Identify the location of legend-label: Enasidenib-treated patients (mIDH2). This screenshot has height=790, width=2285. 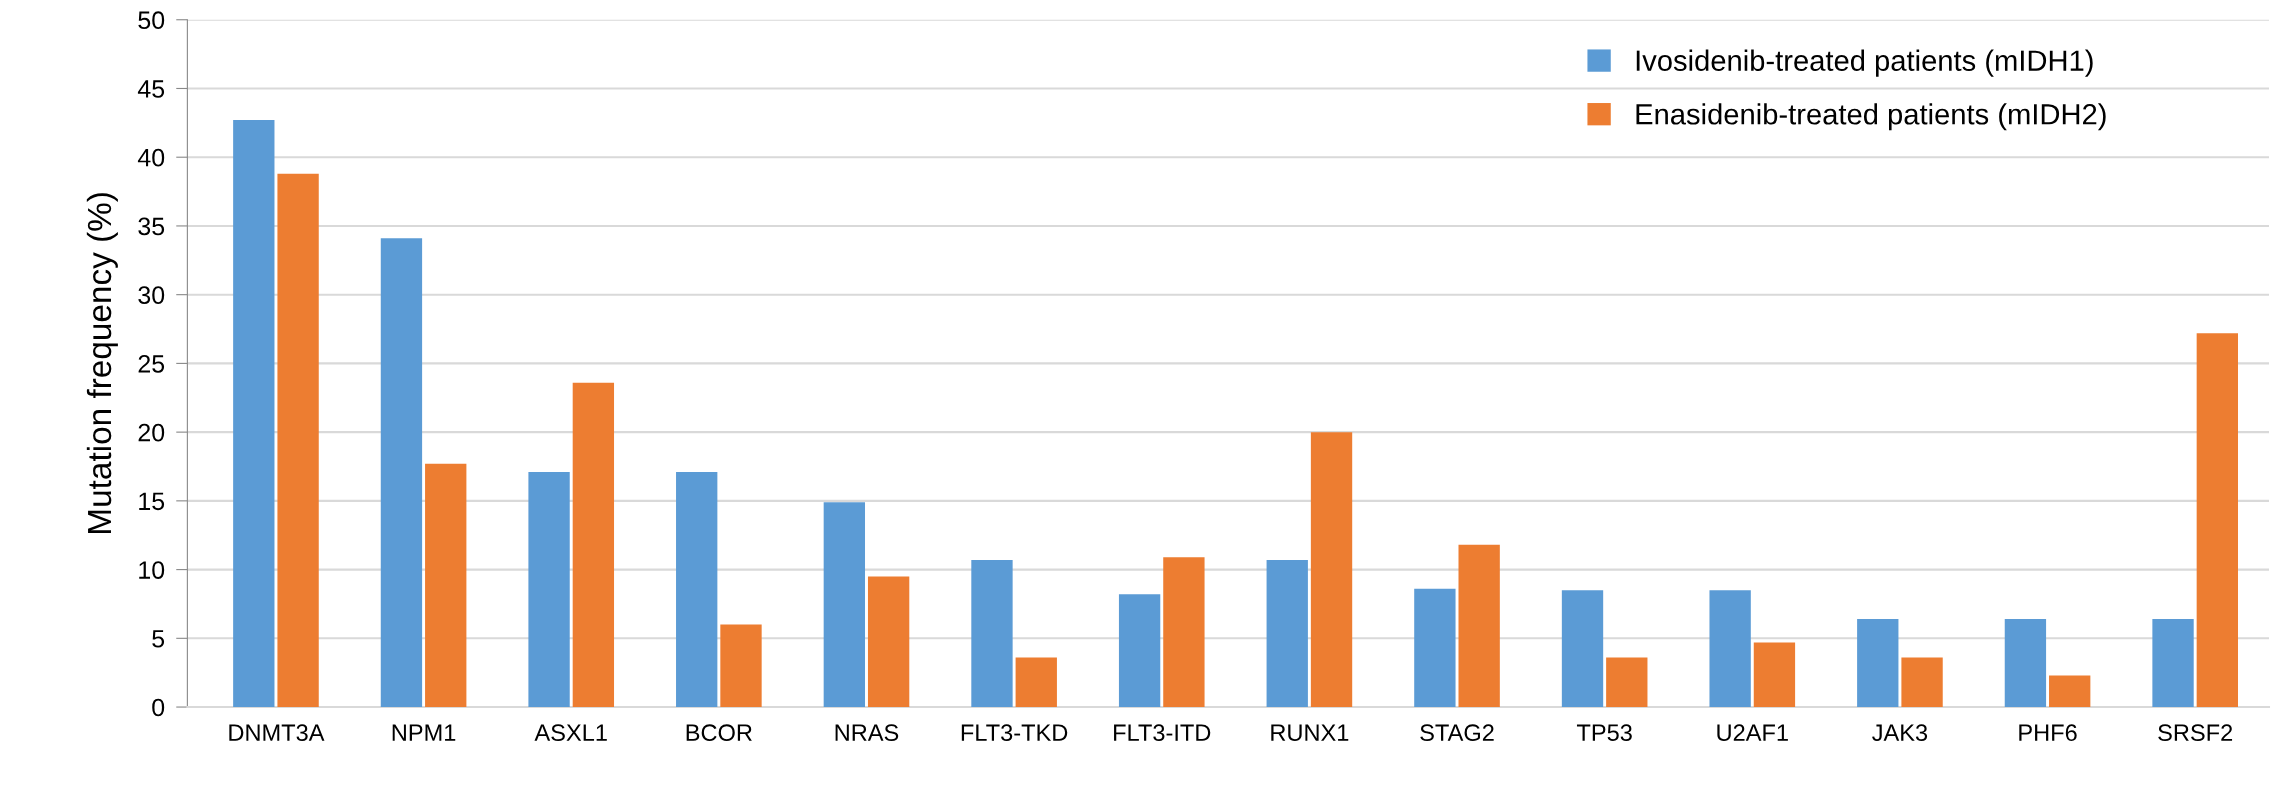
(1871, 117).